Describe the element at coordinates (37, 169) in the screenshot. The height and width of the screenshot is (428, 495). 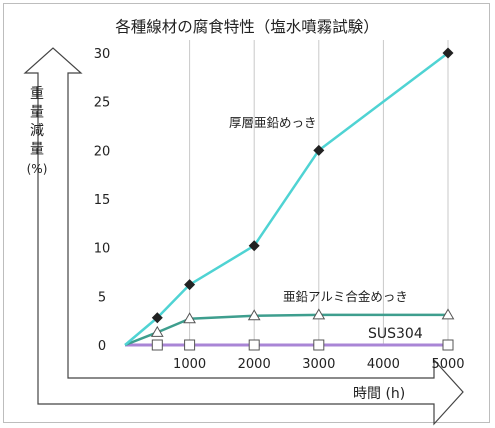
I see `y-axis-unit: (%)` at that location.